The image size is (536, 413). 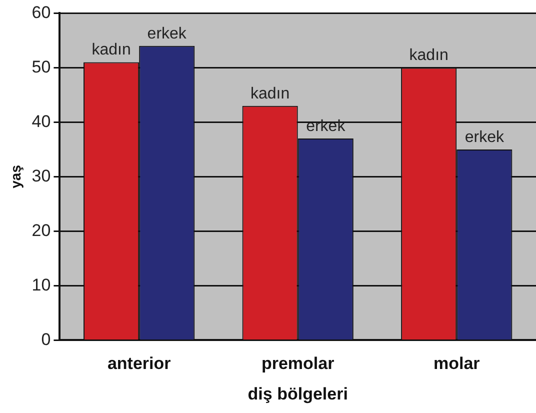 I want to click on y-tick-label: 20, so click(x=41, y=230).